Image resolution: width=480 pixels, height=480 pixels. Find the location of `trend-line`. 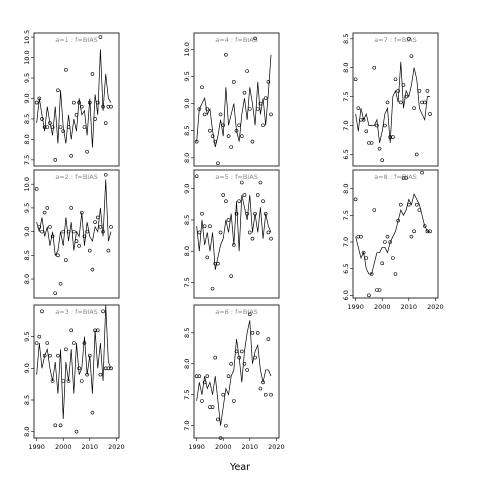

trend-line is located at coordinates (74, 218).